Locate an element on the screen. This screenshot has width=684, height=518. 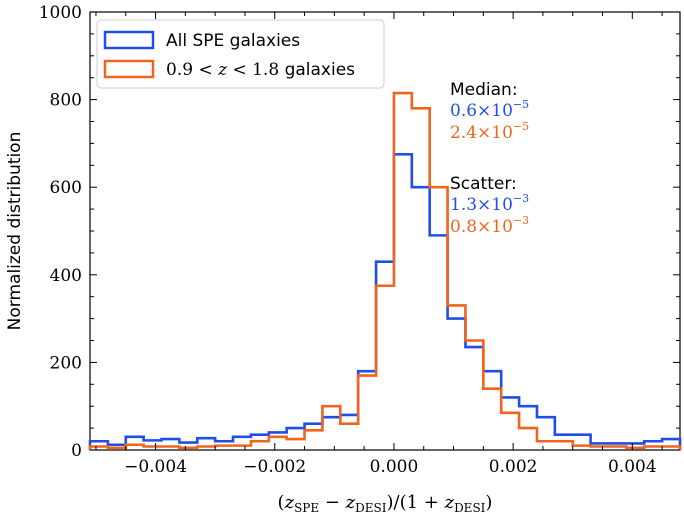
median-blue-value: 0.6×10⁻⁵ is located at coordinates (489, 109).